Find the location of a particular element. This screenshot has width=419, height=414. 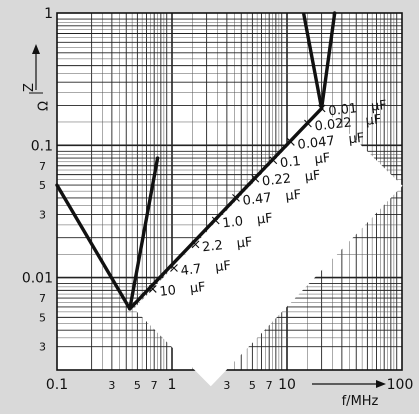

capacitor-value: 4.7 is located at coordinates (191, 270).